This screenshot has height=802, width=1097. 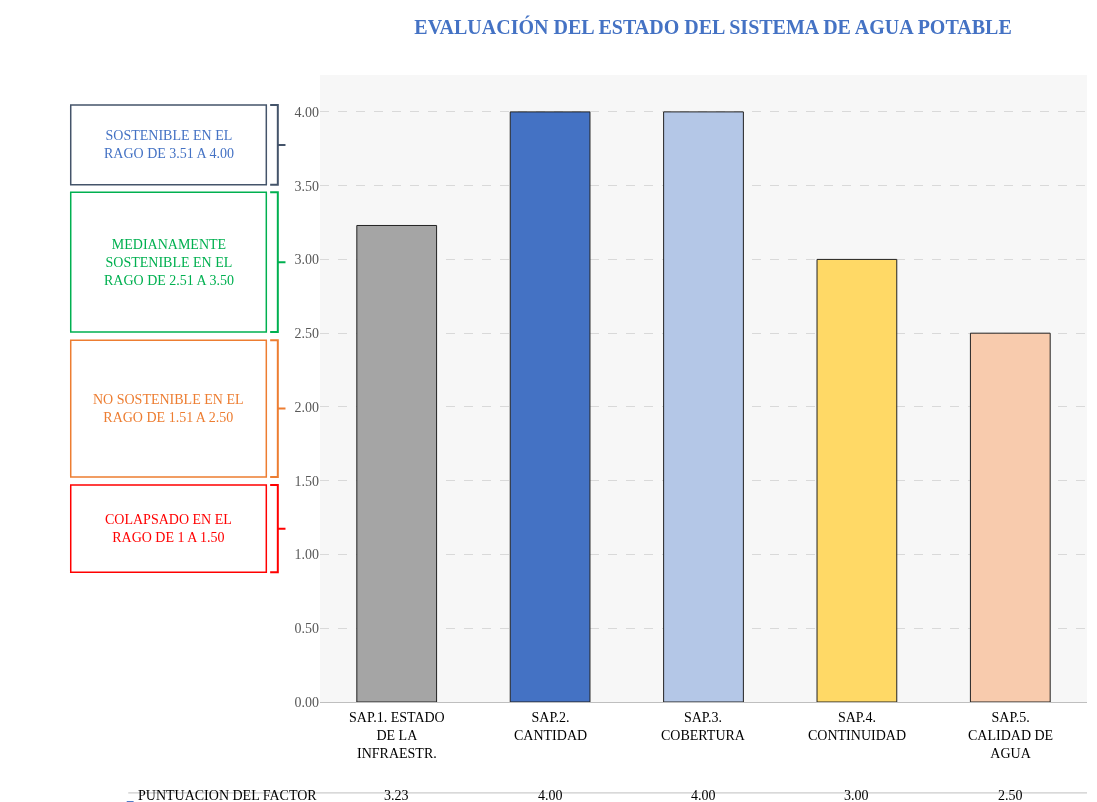 What do you see at coordinates (396, 795) in the screenshot?
I see `data-label: 3.23` at bounding box center [396, 795].